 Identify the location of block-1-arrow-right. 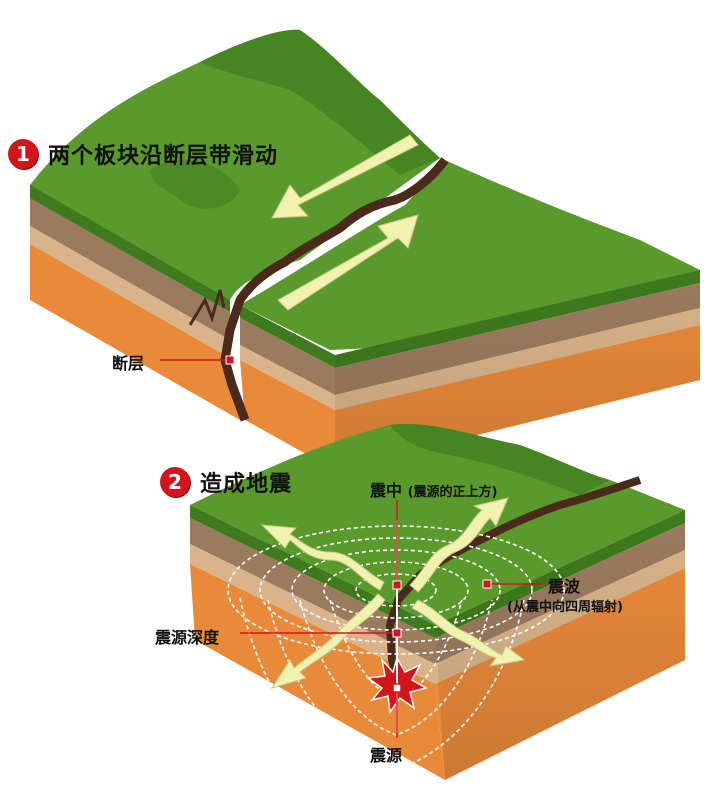
(348, 262).